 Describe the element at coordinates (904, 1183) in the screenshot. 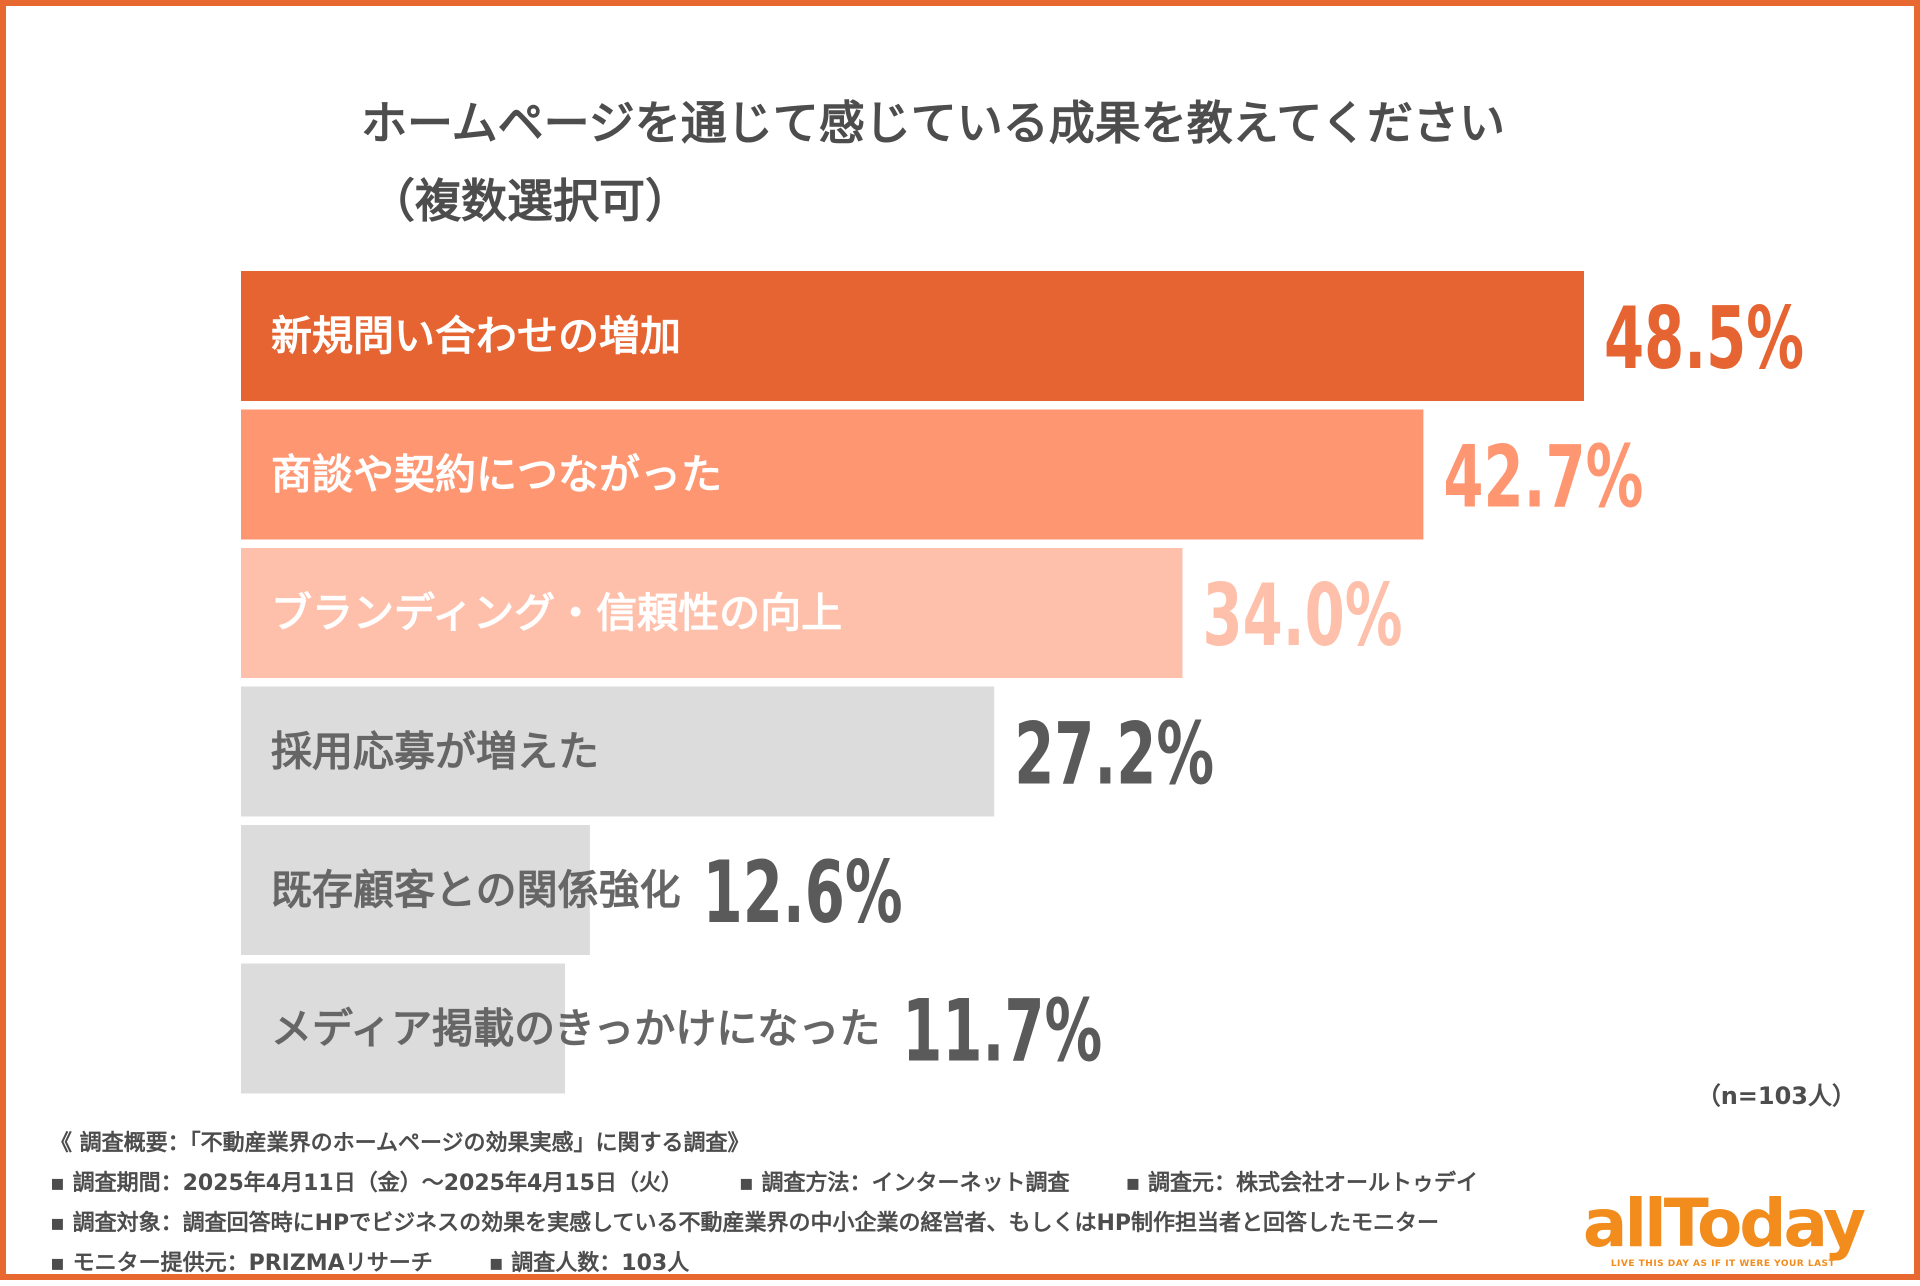

I see `notes-method: ▪ 調査方法：インターネット調査` at that location.